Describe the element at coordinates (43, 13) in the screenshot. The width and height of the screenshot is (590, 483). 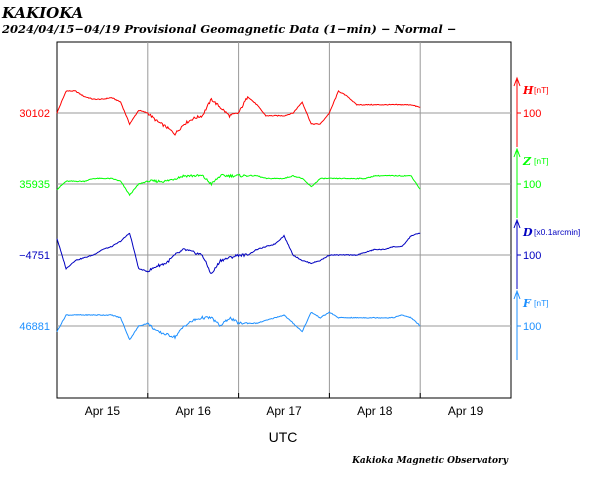
I see `chart-title: KAKIOKA` at that location.